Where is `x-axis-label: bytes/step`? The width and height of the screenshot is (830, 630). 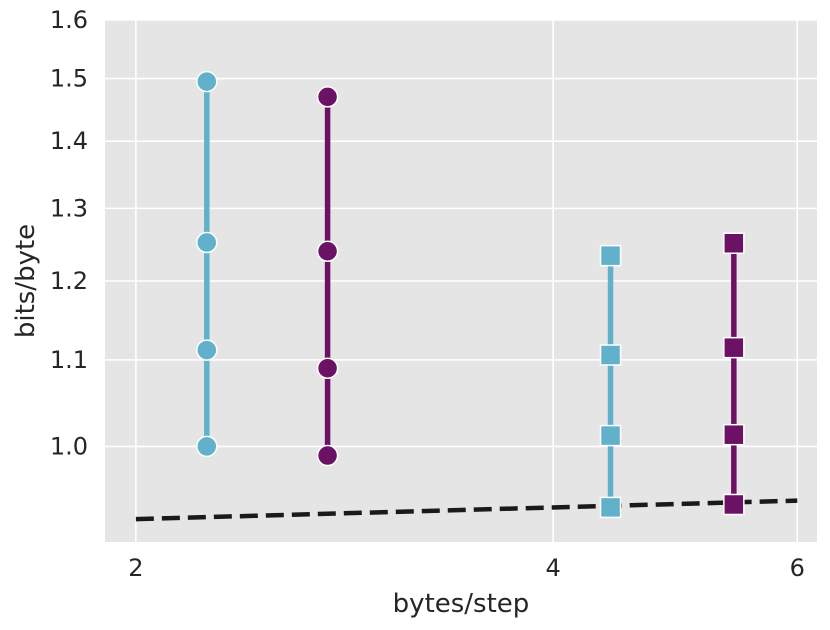
x-axis-label: bytes/step is located at coordinates (461, 604).